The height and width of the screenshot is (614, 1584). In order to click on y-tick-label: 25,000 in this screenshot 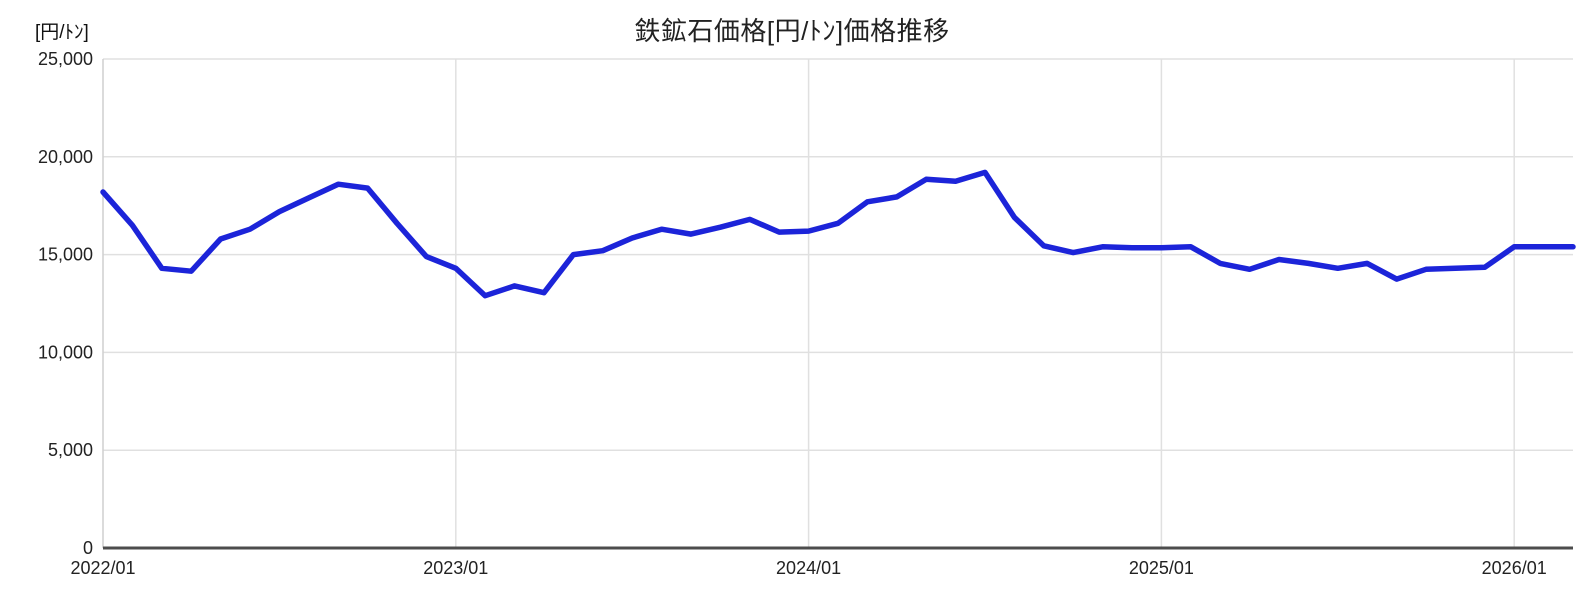, I will do `click(65, 59)`.